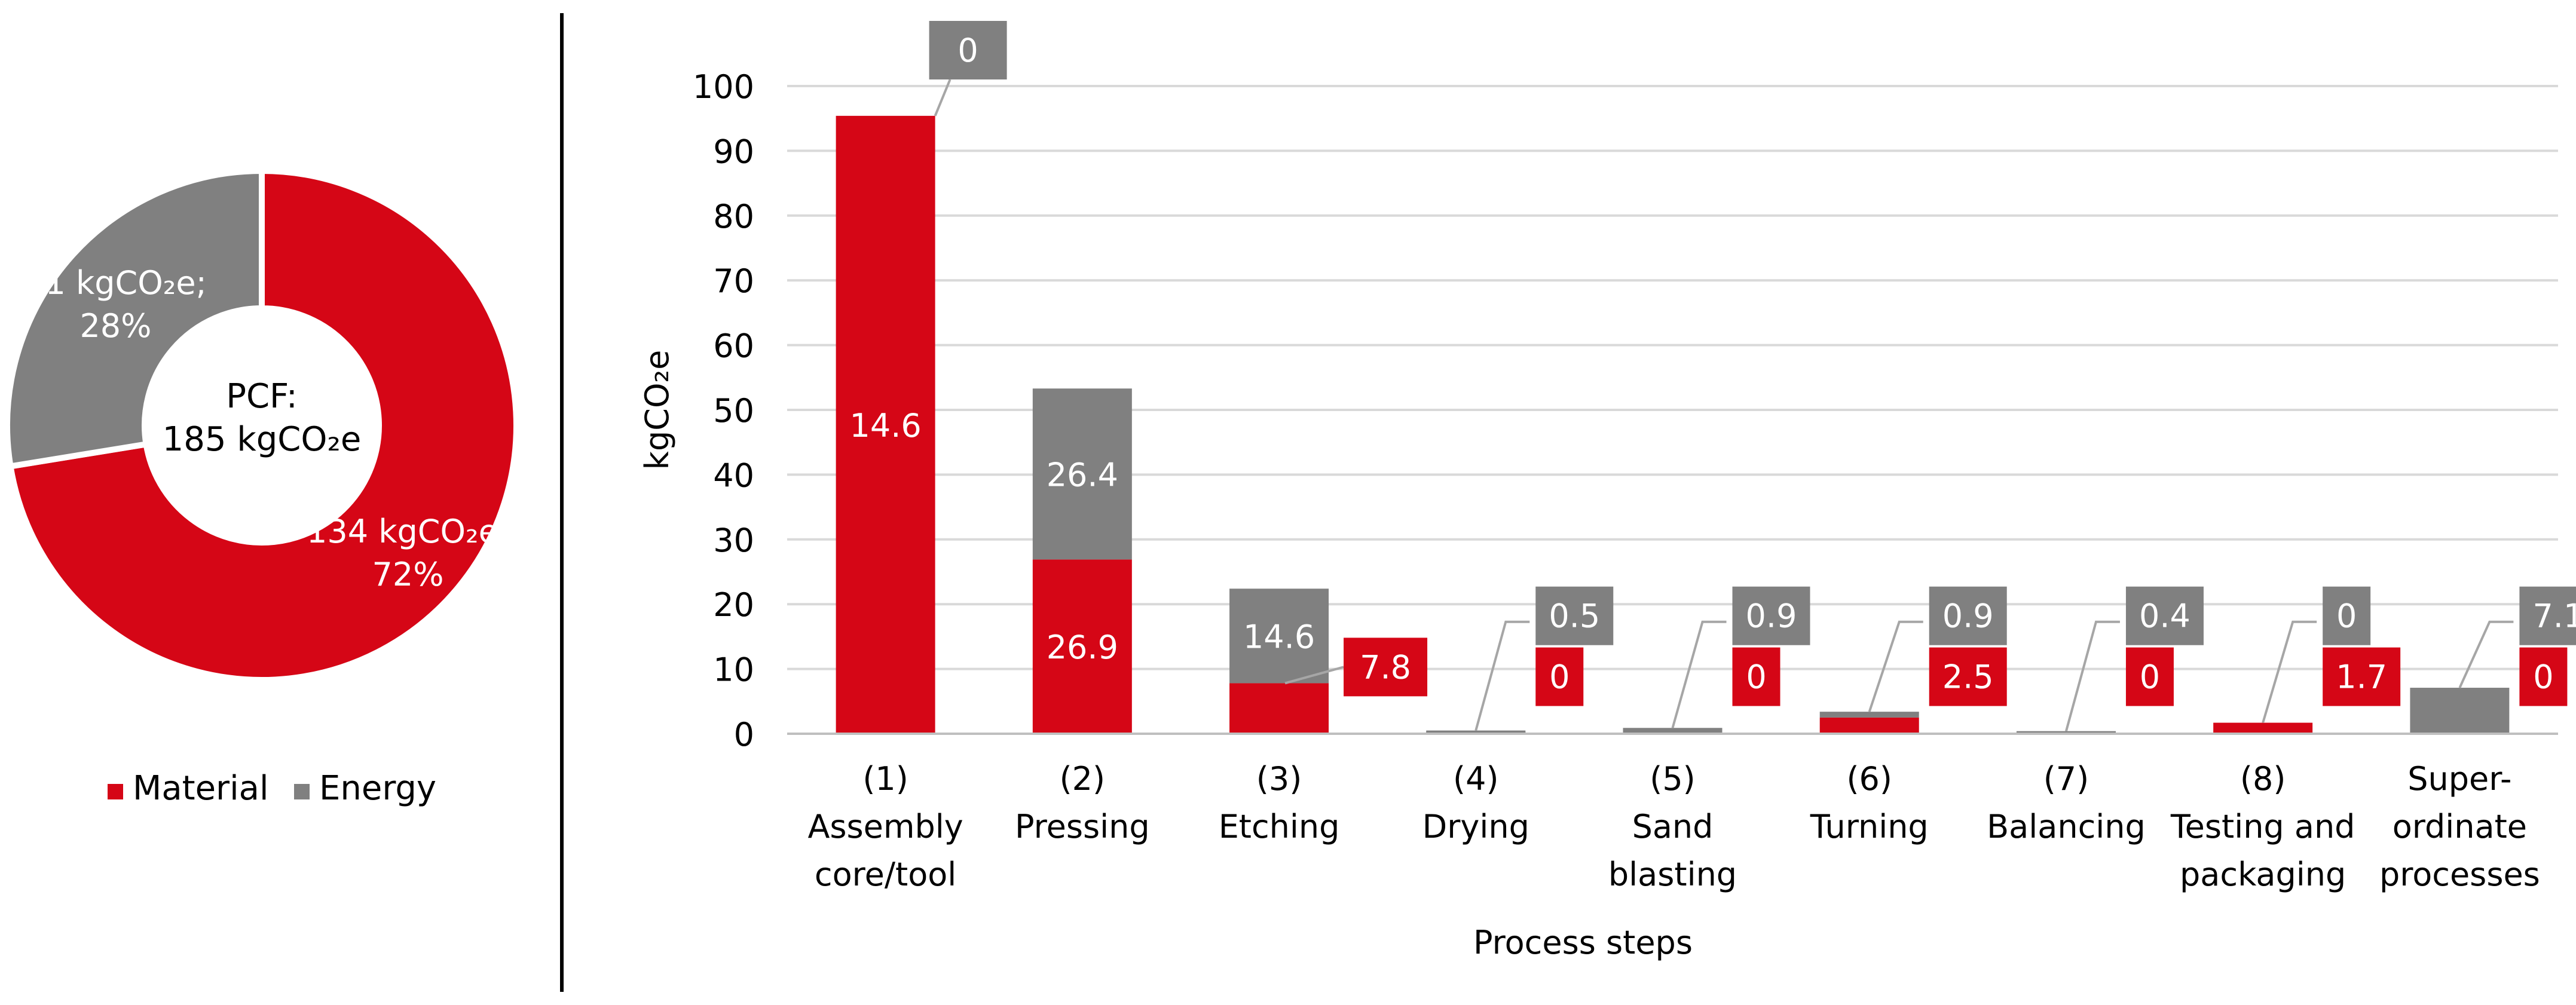 The height and width of the screenshot is (1005, 2576). Describe the element at coordinates (733, 670) in the screenshot. I see `y-tick-label: 10` at that location.